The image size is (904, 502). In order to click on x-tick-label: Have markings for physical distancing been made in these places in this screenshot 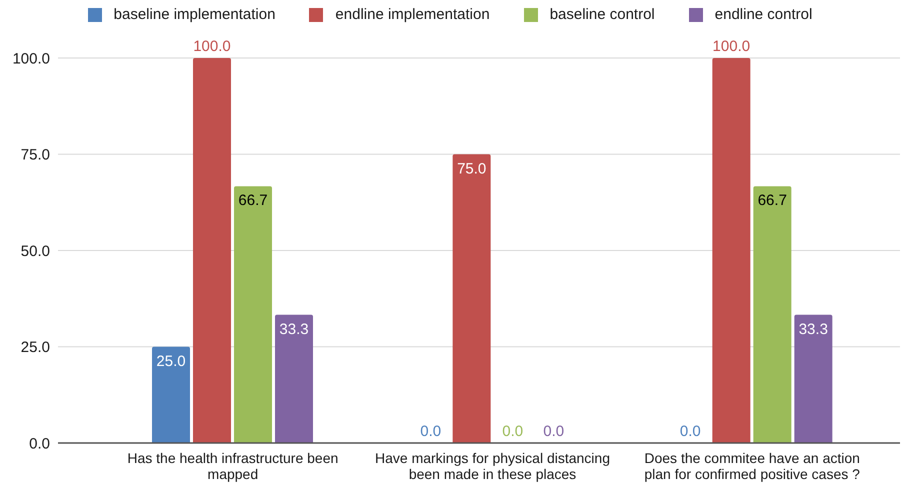, I will do `click(492, 466)`.